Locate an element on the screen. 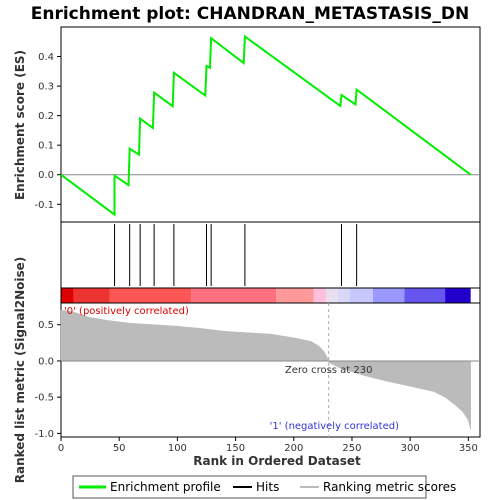 Image resolution: width=500 pixels, height=500 pixels. x-tick-label: 300 is located at coordinates (410, 448).